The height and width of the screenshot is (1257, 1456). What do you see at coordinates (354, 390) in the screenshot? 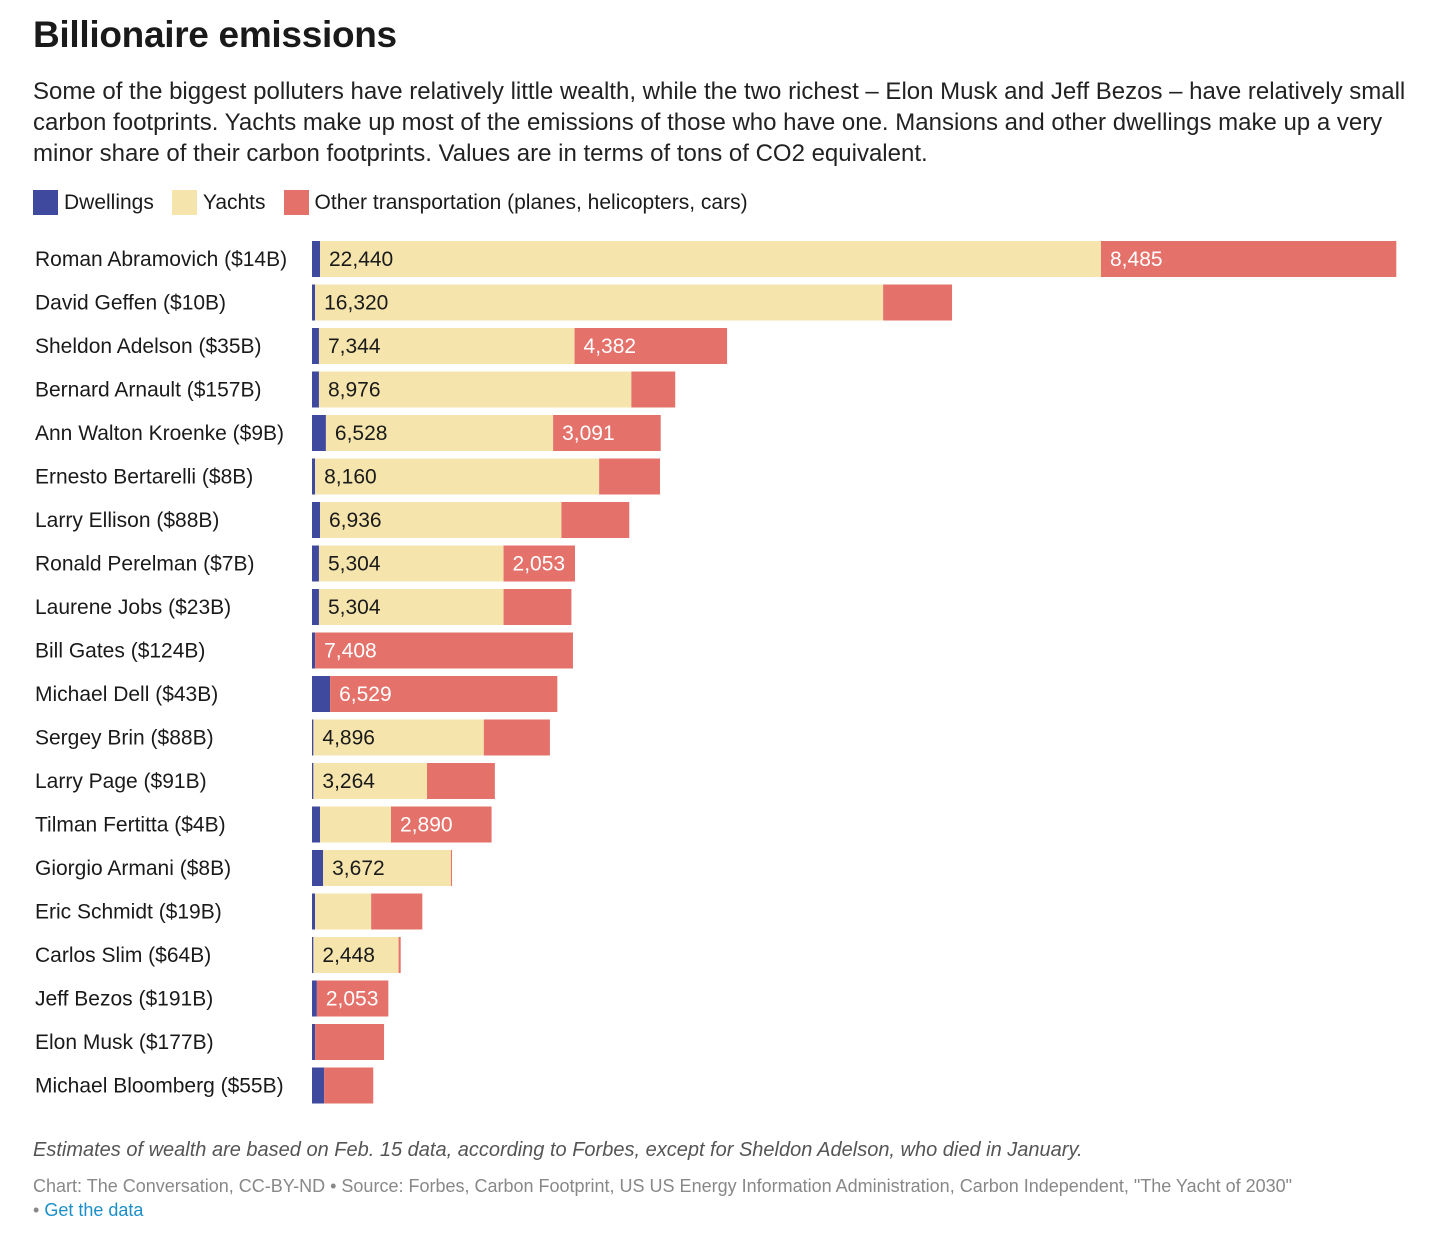
I see `data-label-yachts: 8,976` at bounding box center [354, 390].